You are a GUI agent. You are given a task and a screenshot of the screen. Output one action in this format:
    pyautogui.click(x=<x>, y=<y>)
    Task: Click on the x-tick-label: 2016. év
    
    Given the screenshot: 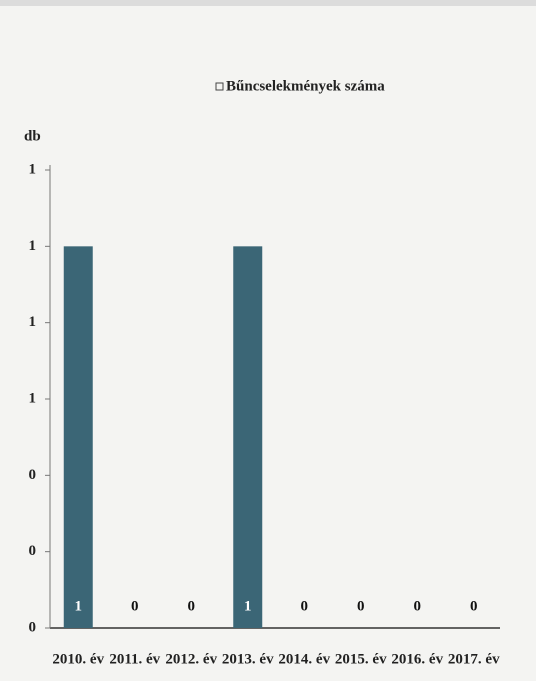 What is the action you would take?
    pyautogui.click(x=417, y=659)
    